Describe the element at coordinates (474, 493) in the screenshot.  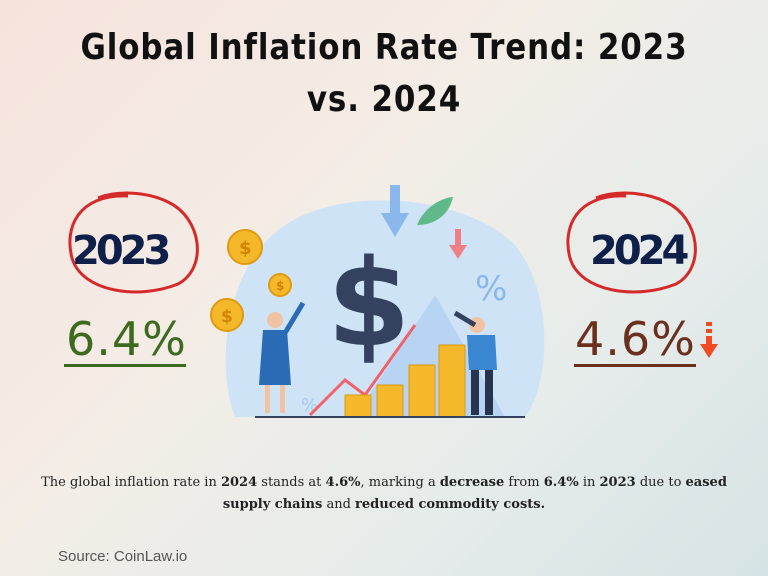
I see `desc-bold: eased supply chains` at that location.